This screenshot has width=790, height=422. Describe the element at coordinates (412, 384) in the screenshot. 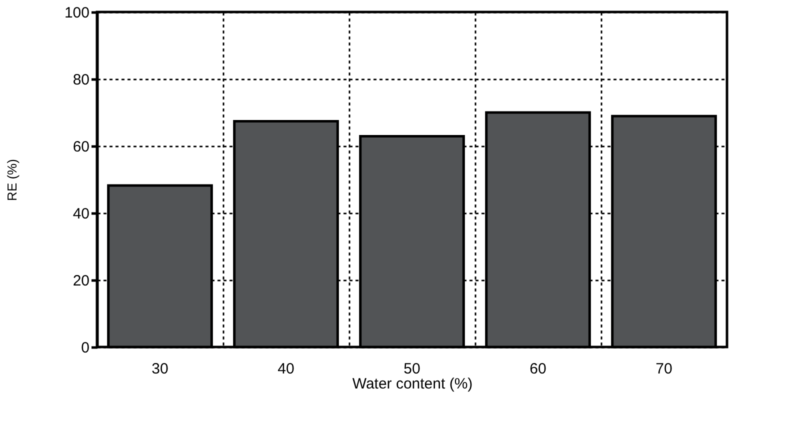

I see `x-axis-title: Water content (%)` at that location.